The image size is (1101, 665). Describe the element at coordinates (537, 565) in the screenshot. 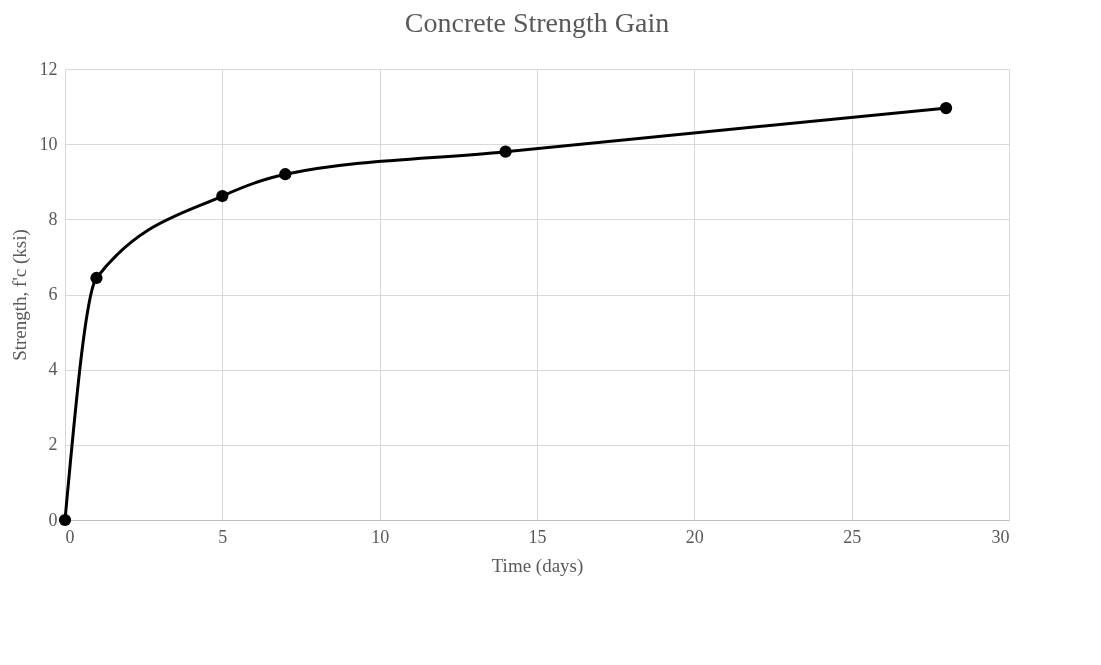

I see `x-axis-title: Time (days)` at that location.